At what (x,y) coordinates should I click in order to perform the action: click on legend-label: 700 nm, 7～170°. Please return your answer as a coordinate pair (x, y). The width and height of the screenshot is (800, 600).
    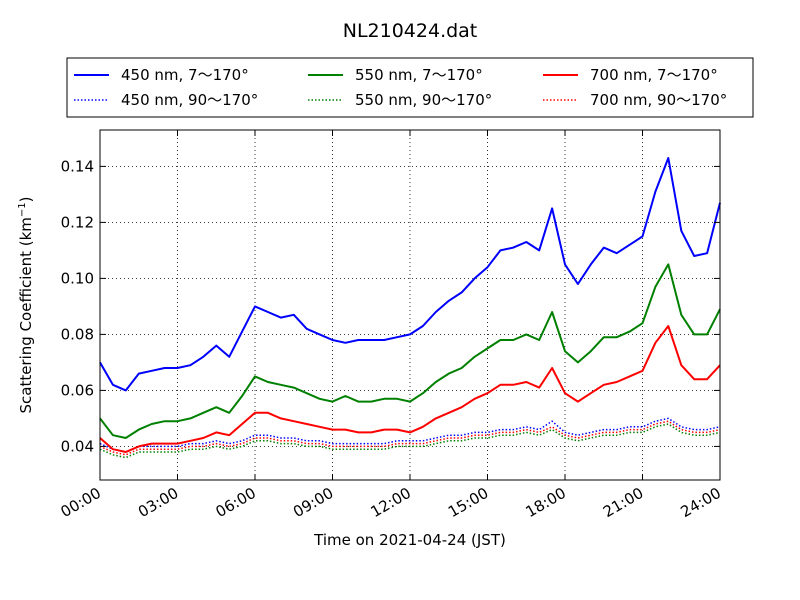
    Looking at the image, I should click on (654, 75).